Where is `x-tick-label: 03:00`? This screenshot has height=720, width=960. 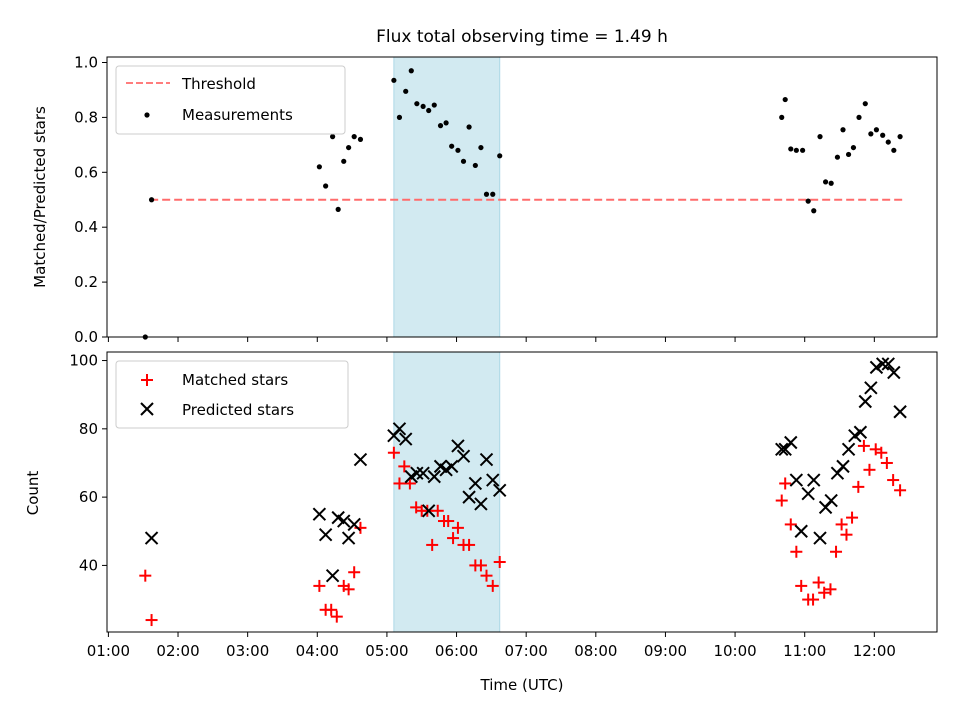 x-tick-label: 03:00 is located at coordinates (247, 651).